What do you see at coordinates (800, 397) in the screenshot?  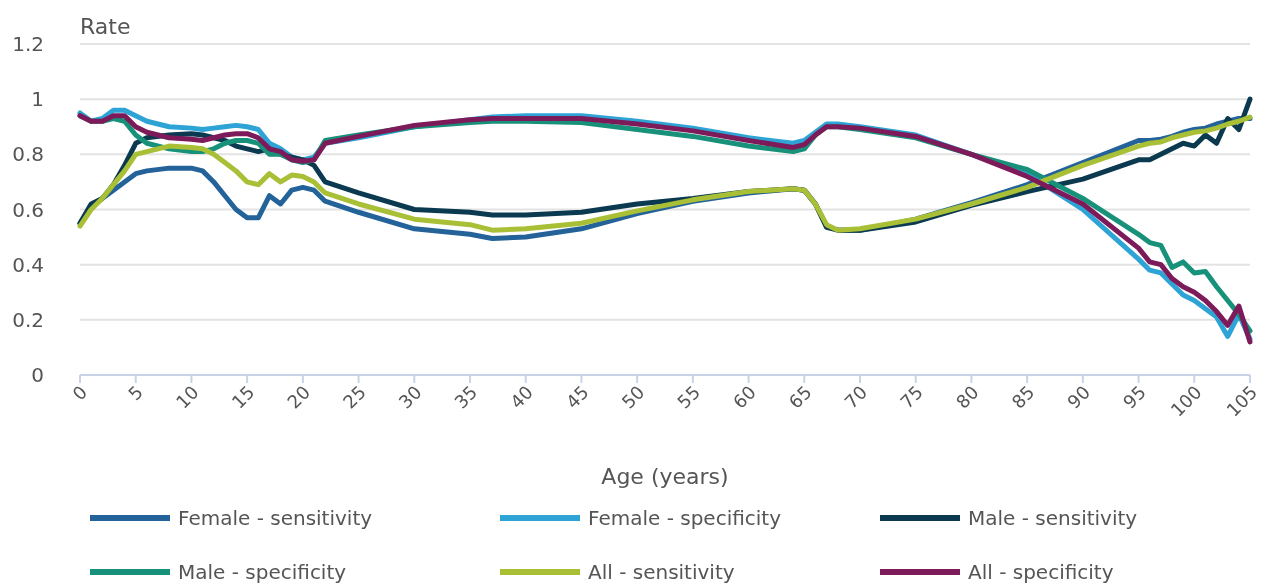 I see `x-tick-label: 65` at bounding box center [800, 397].